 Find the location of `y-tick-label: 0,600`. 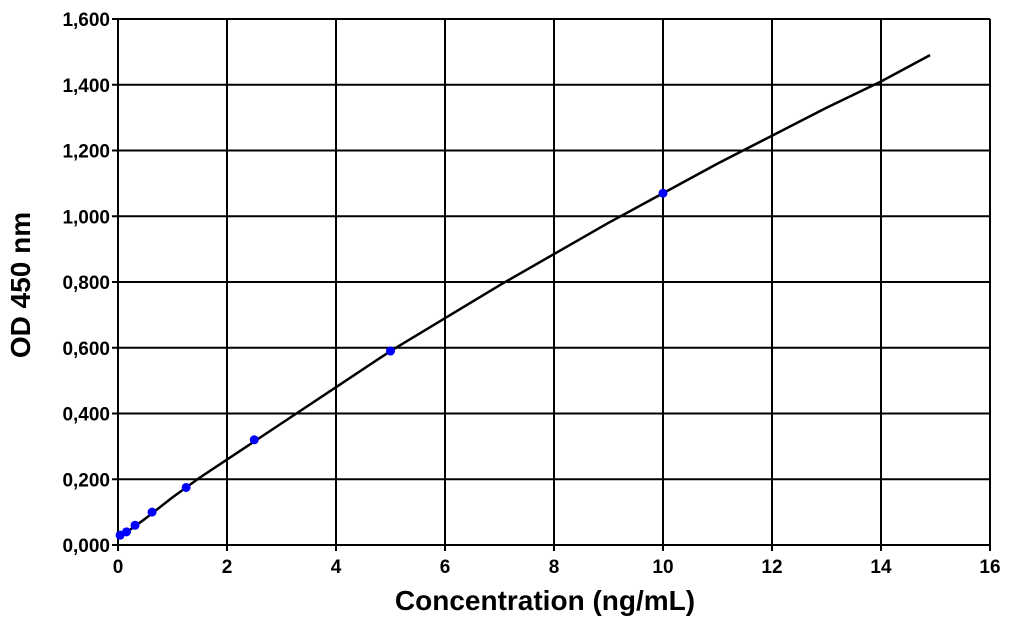

y-tick-label: 0,600 is located at coordinates (86, 349).